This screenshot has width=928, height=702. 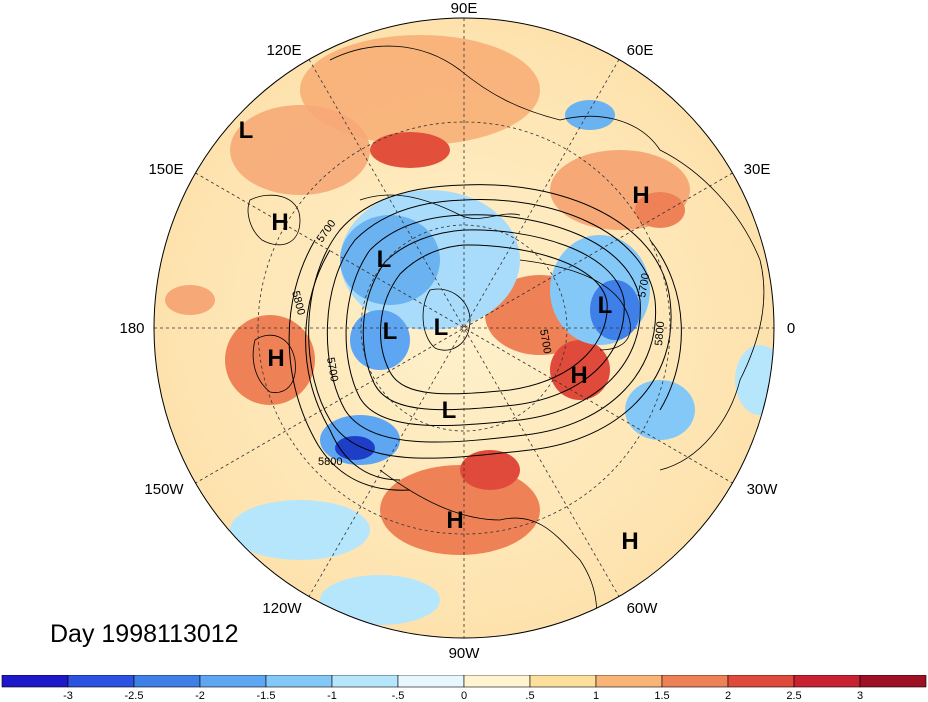 I want to click on colorbar-ticks: -3 -2.5 -2 -1.5 -1 -.5 0 .5 1 1.5 2 2.5 3, so click(x=463, y=696).